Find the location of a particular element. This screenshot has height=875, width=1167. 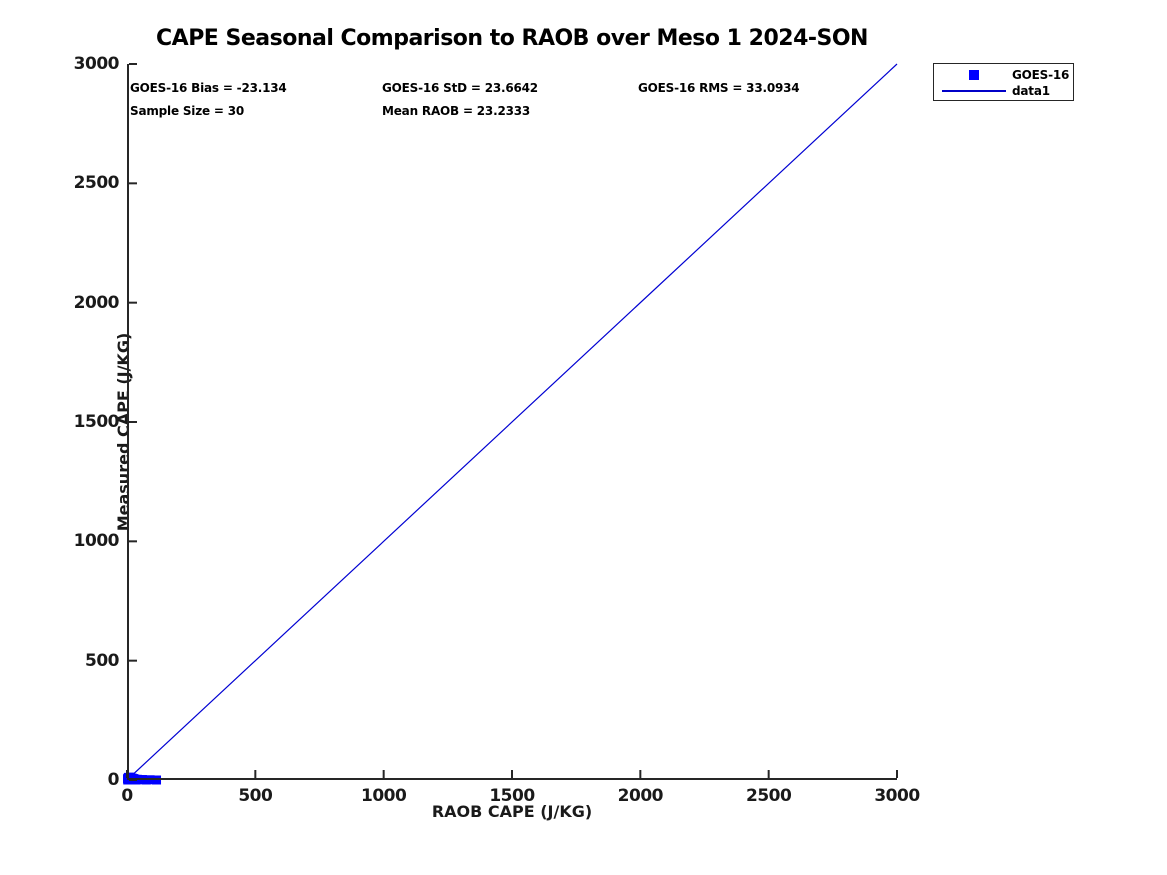

stat-bias: GOES-16 Bias = -23.134 is located at coordinates (208, 88).